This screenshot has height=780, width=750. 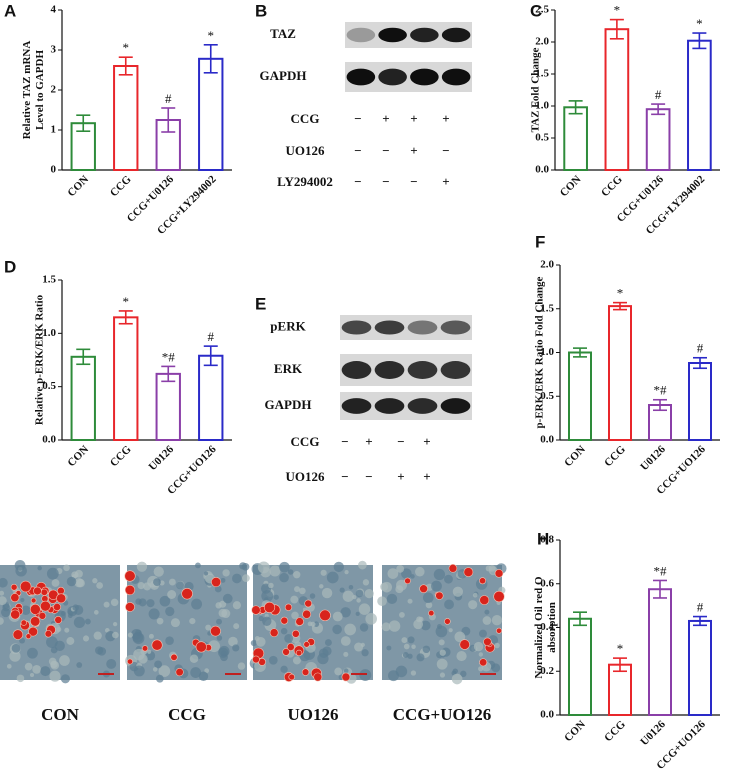 I want to click on y-tick-label: 2.5, so click(x=542, y=10).